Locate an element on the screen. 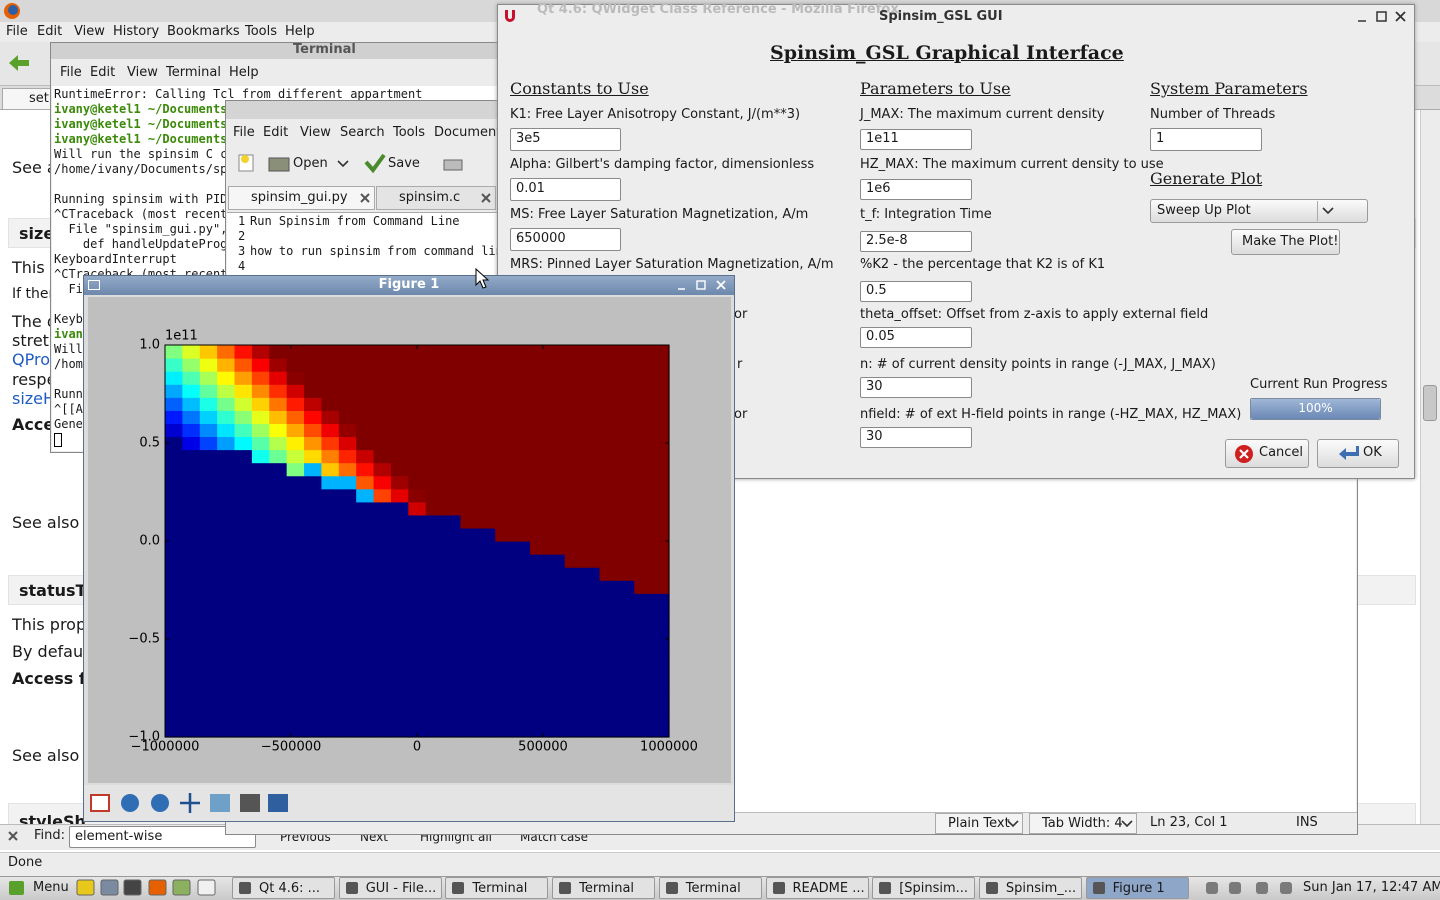 The height and width of the screenshot is (900, 1440). text-input: 650000 is located at coordinates (565, 239).